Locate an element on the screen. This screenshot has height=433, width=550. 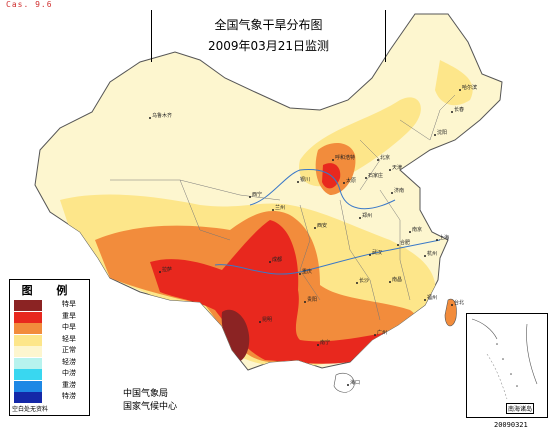
city-label: 哈尔滨 is located at coordinates (469, 87).